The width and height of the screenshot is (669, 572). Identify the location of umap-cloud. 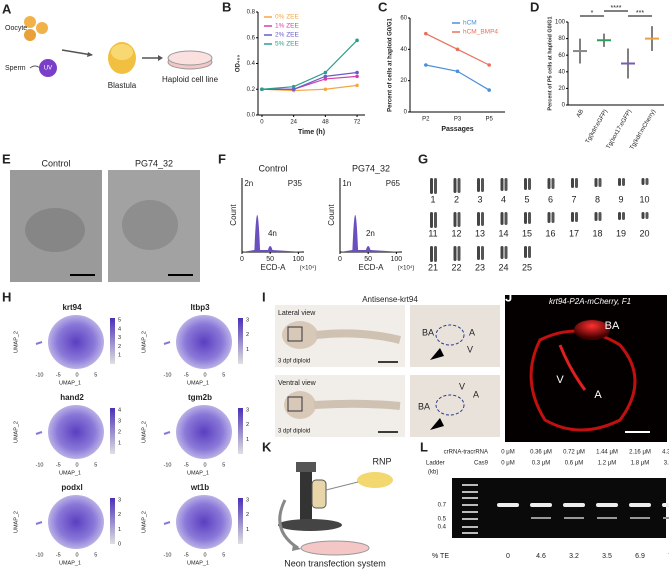
(204, 522).